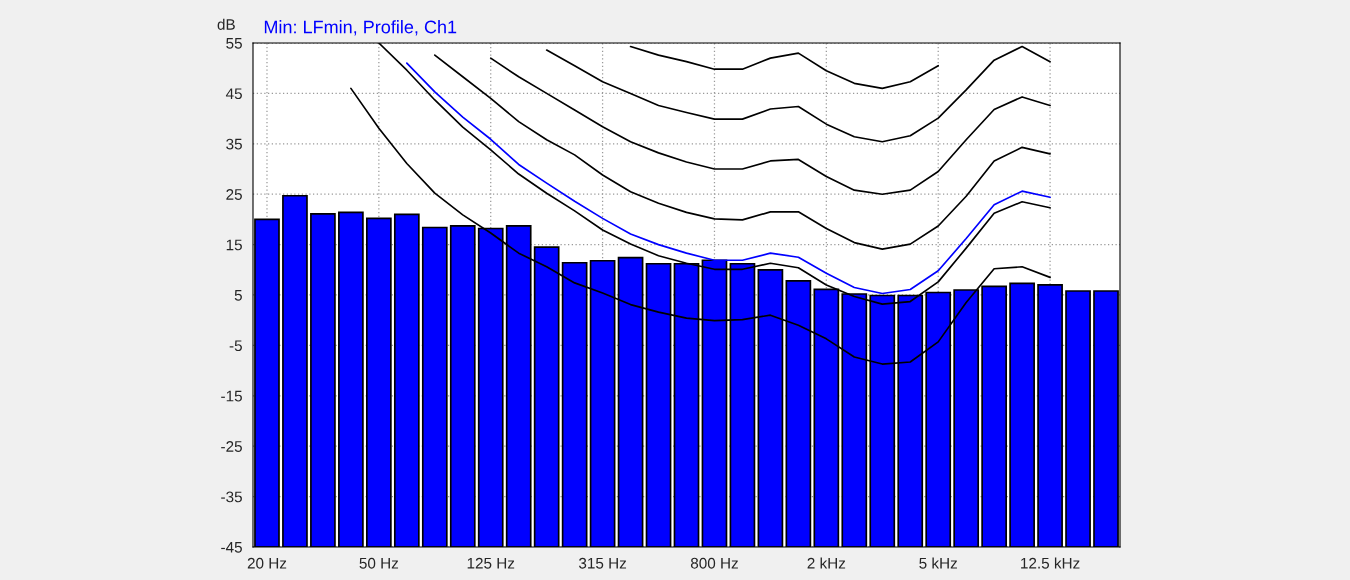  I want to click on y-tick-label: -35, so click(231, 497).